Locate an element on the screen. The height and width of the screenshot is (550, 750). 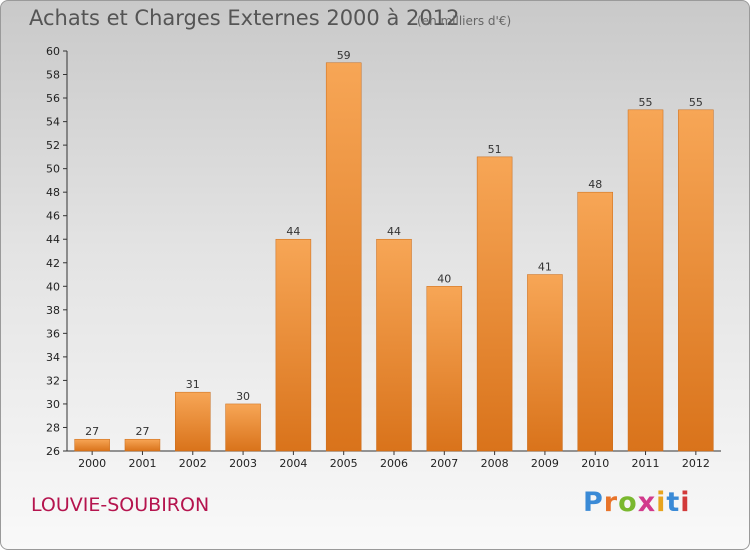
y-tick-label: 36 is located at coordinates (53, 333).